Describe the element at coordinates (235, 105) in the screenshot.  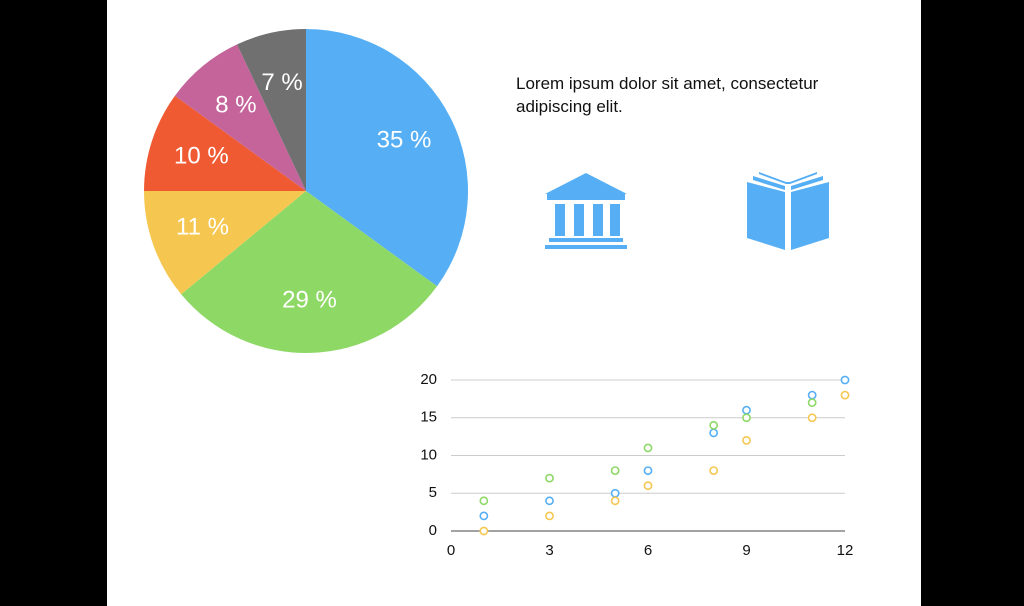
I see `pie-label-4: 8 %` at that location.